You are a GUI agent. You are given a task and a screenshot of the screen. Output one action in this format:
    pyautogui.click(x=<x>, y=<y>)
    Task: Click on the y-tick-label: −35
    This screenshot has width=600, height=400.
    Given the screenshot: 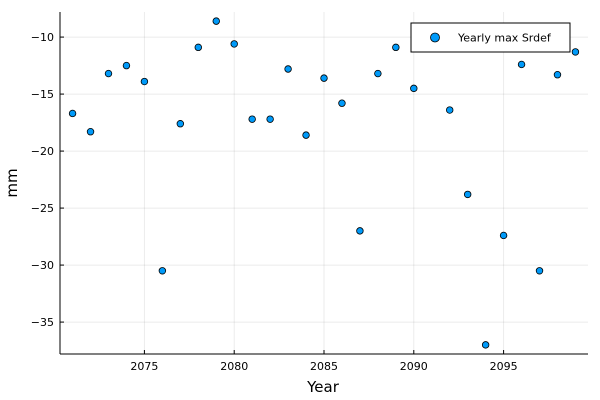 What is the action you would take?
    pyautogui.click(x=42, y=322)
    